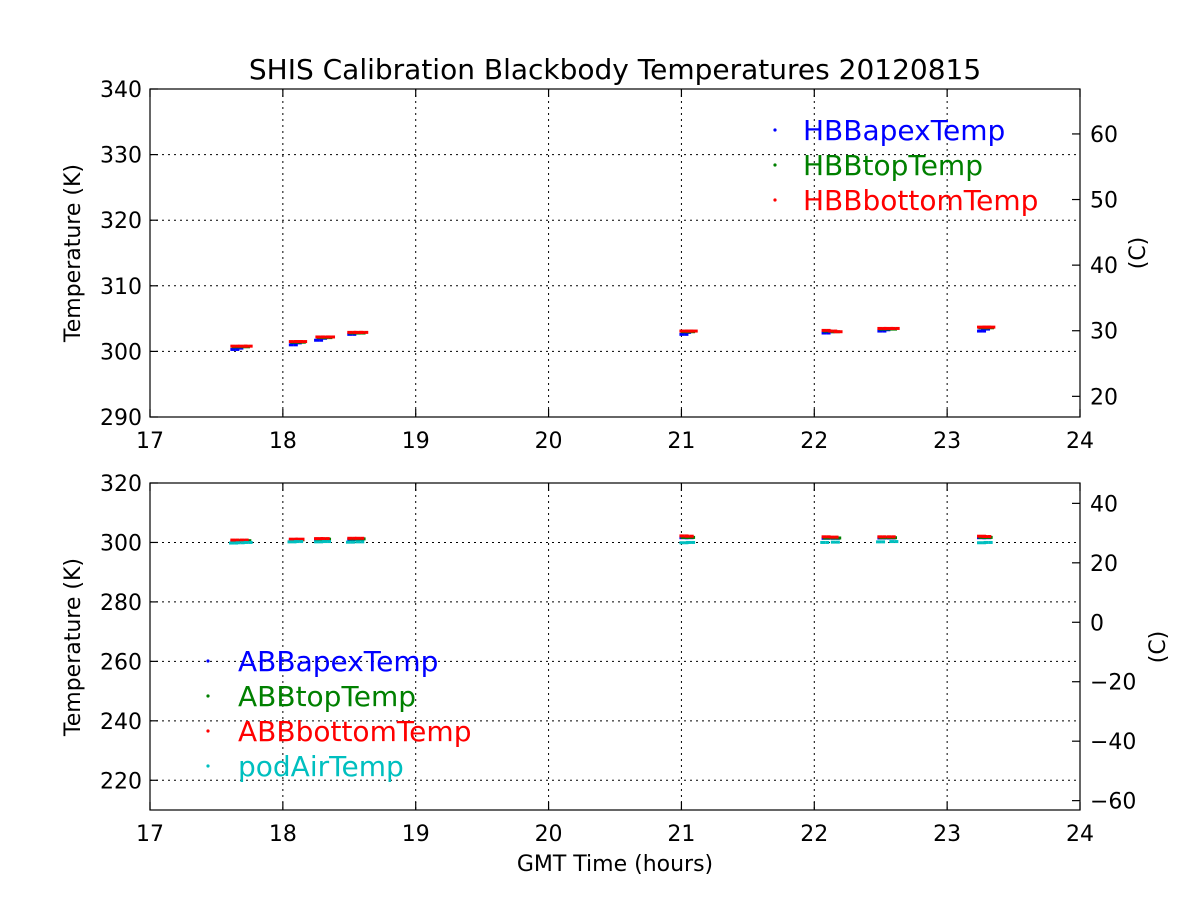 This screenshot has width=1200, height=900. I want to click on top-y-tick-label: 290, so click(121, 418).